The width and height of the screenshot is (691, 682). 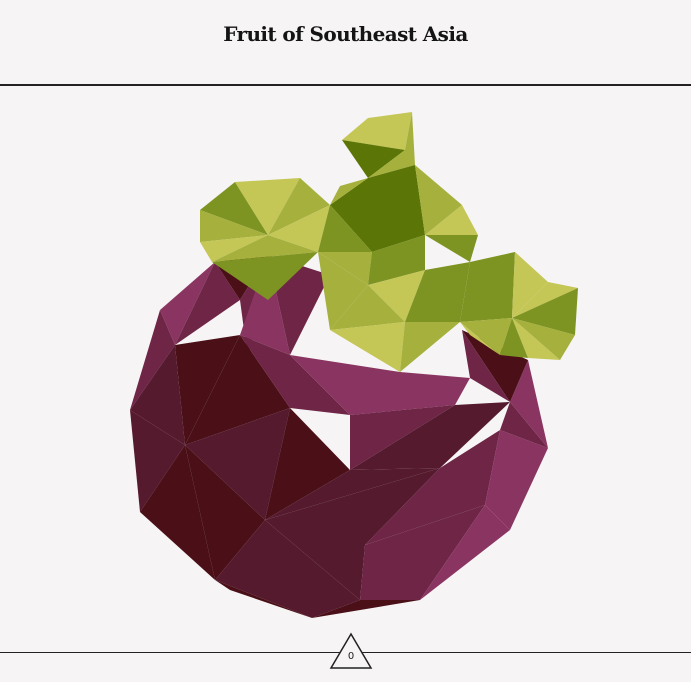 I want to click on calyx-center, so click(x=398, y=242).